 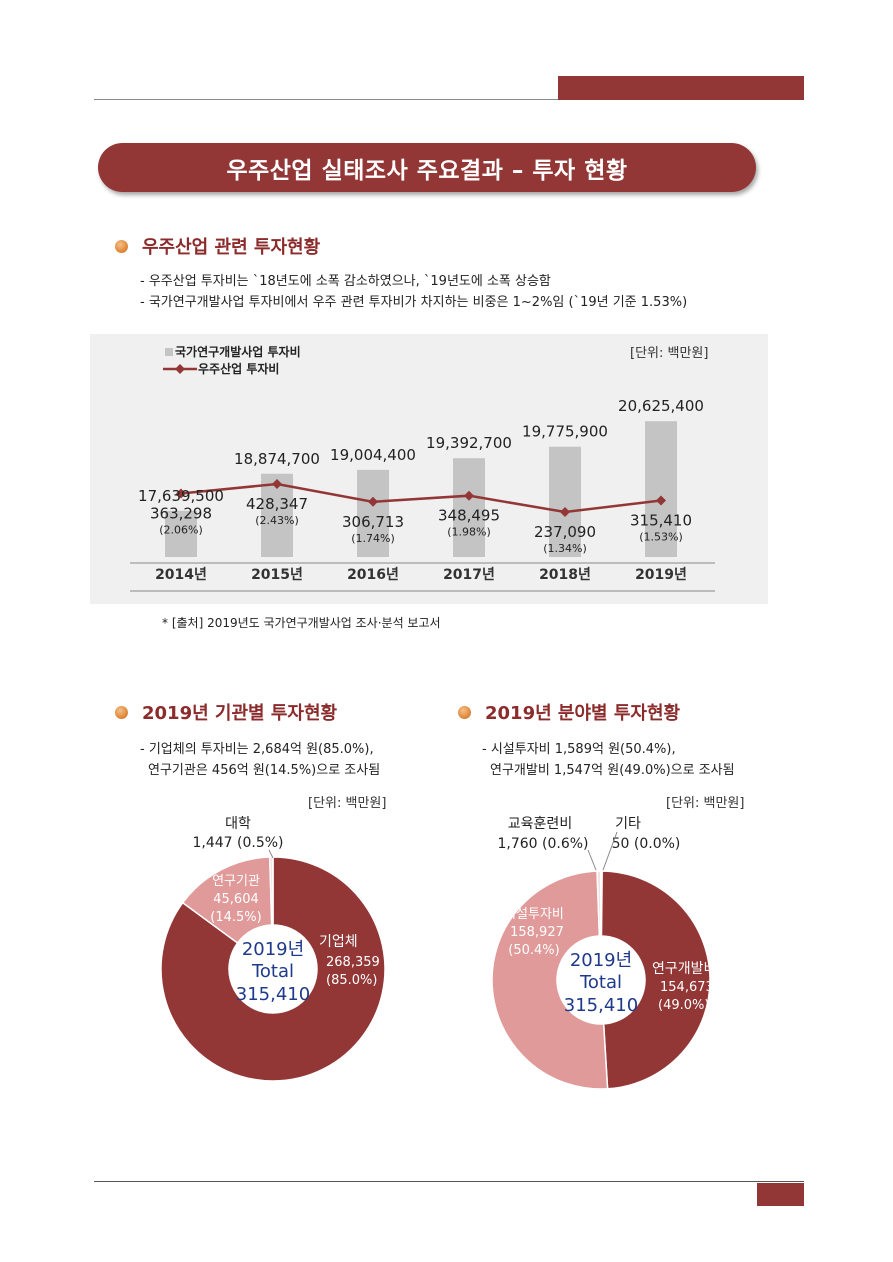 I want to click on section-heading-by-institution: 2019년 기관별 투자현황, so click(x=240, y=713).